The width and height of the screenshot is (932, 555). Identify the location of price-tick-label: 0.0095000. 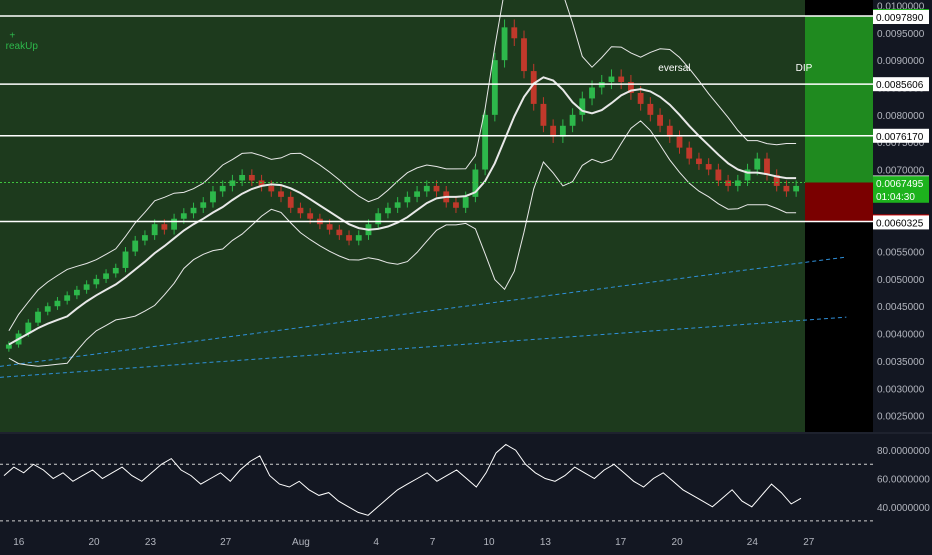
(901, 34).